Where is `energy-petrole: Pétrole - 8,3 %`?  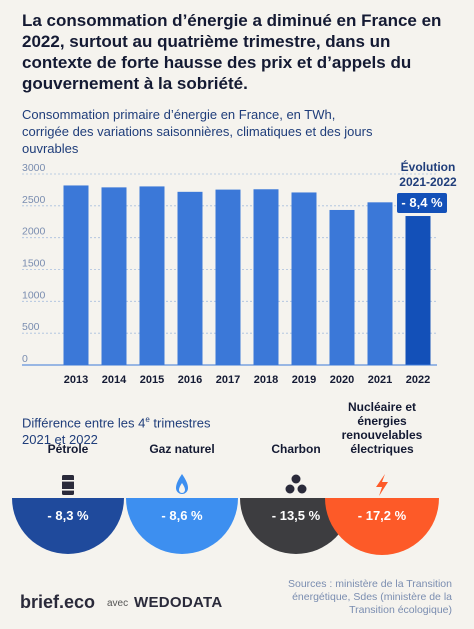 energy-petrole: Pétrole - 8,3 % is located at coordinates (68, 500).